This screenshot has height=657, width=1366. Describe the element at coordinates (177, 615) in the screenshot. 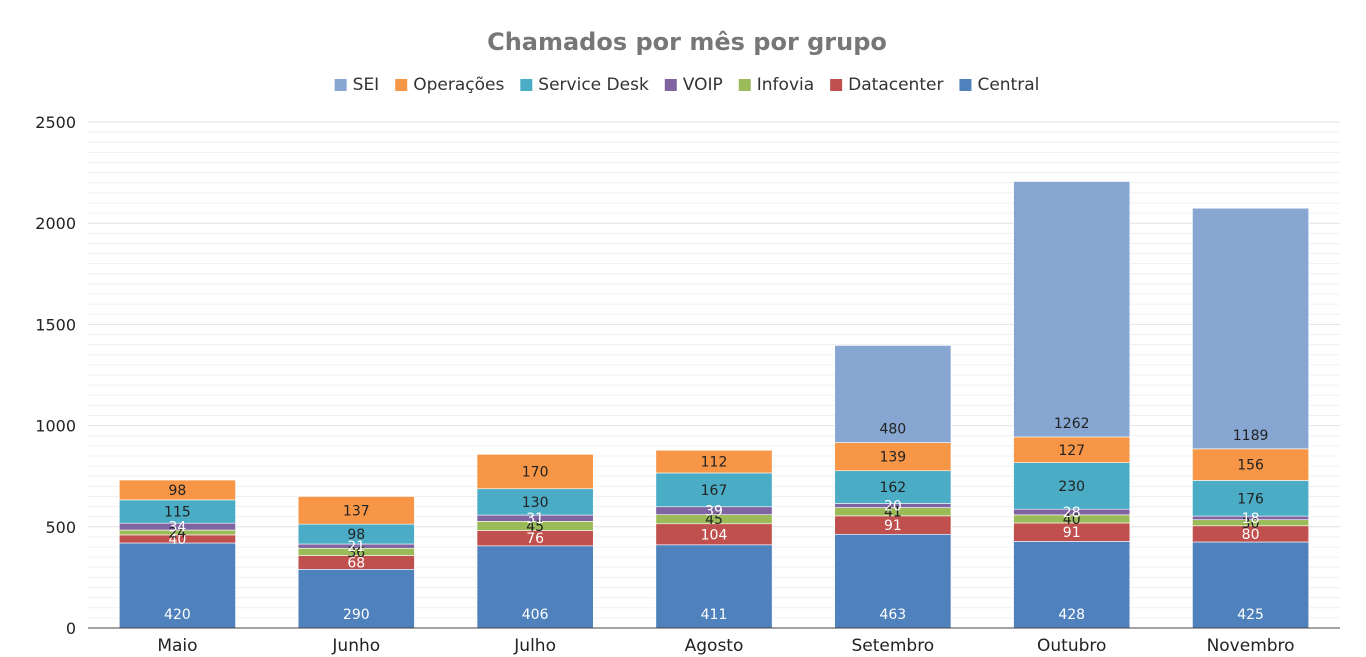

I see `data-label-central: 420` at that location.